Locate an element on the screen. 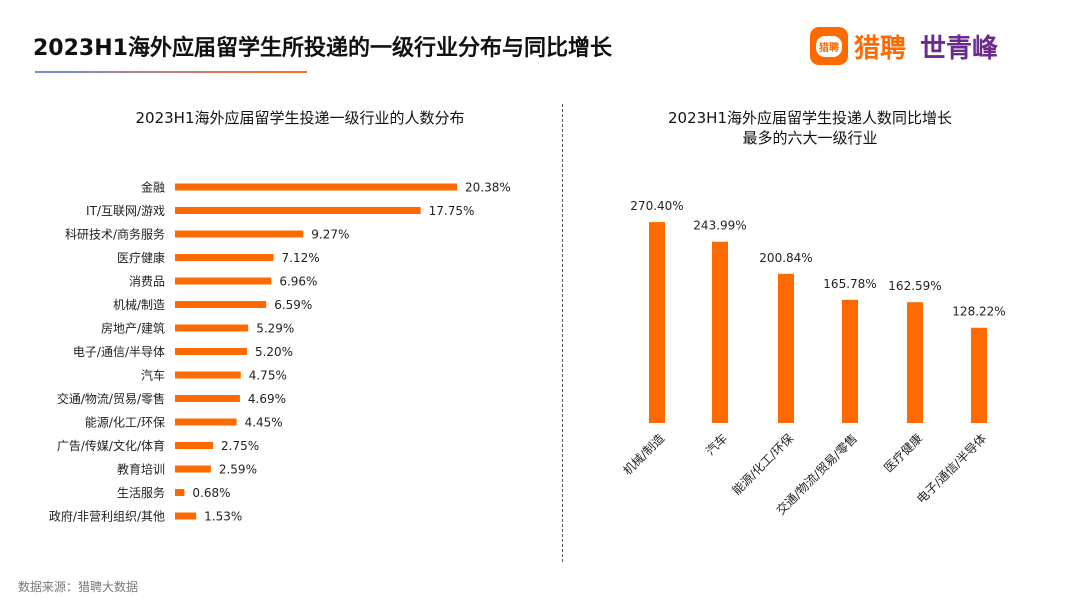  category-label: 消费品 is located at coordinates (147, 282).